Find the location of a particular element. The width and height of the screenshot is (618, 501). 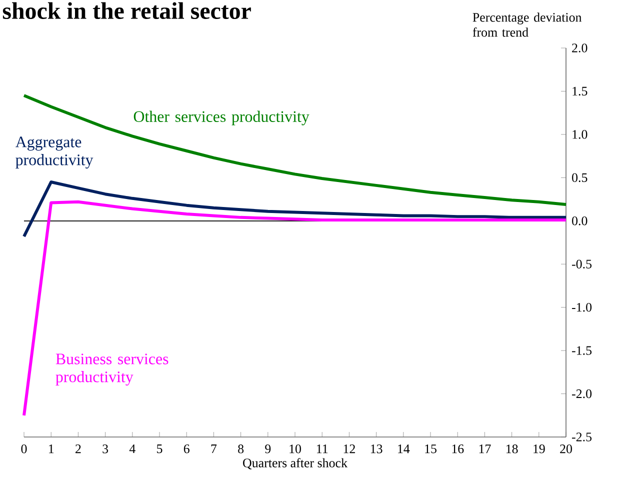

x-tick-label: 10 is located at coordinates (295, 449).